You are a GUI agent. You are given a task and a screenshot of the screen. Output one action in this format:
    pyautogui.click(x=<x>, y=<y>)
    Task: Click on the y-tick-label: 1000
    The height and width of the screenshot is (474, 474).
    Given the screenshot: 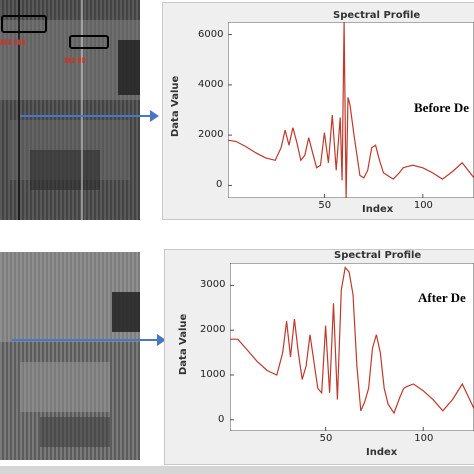 What is the action you would take?
    pyautogui.click(x=213, y=374)
    